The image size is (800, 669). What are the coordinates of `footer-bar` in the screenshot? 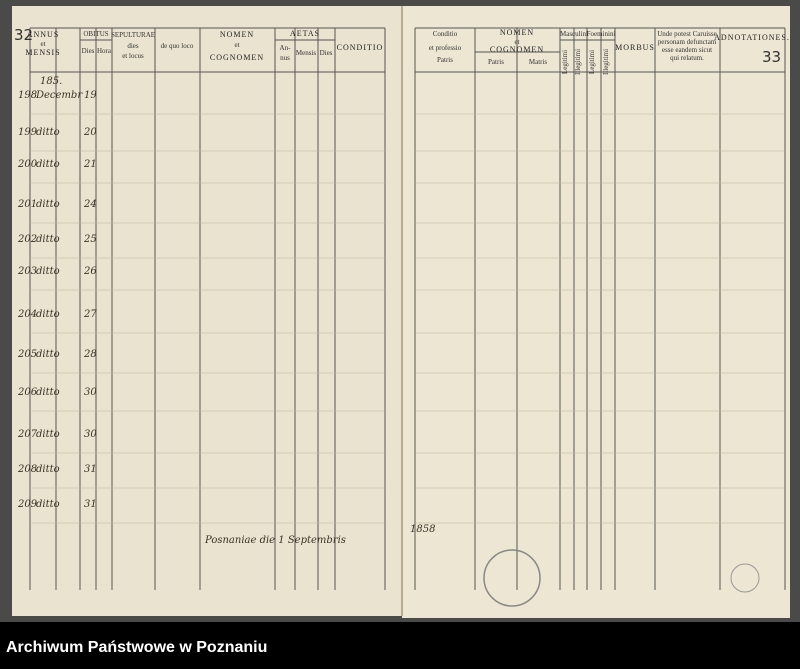 It's located at (400, 645).